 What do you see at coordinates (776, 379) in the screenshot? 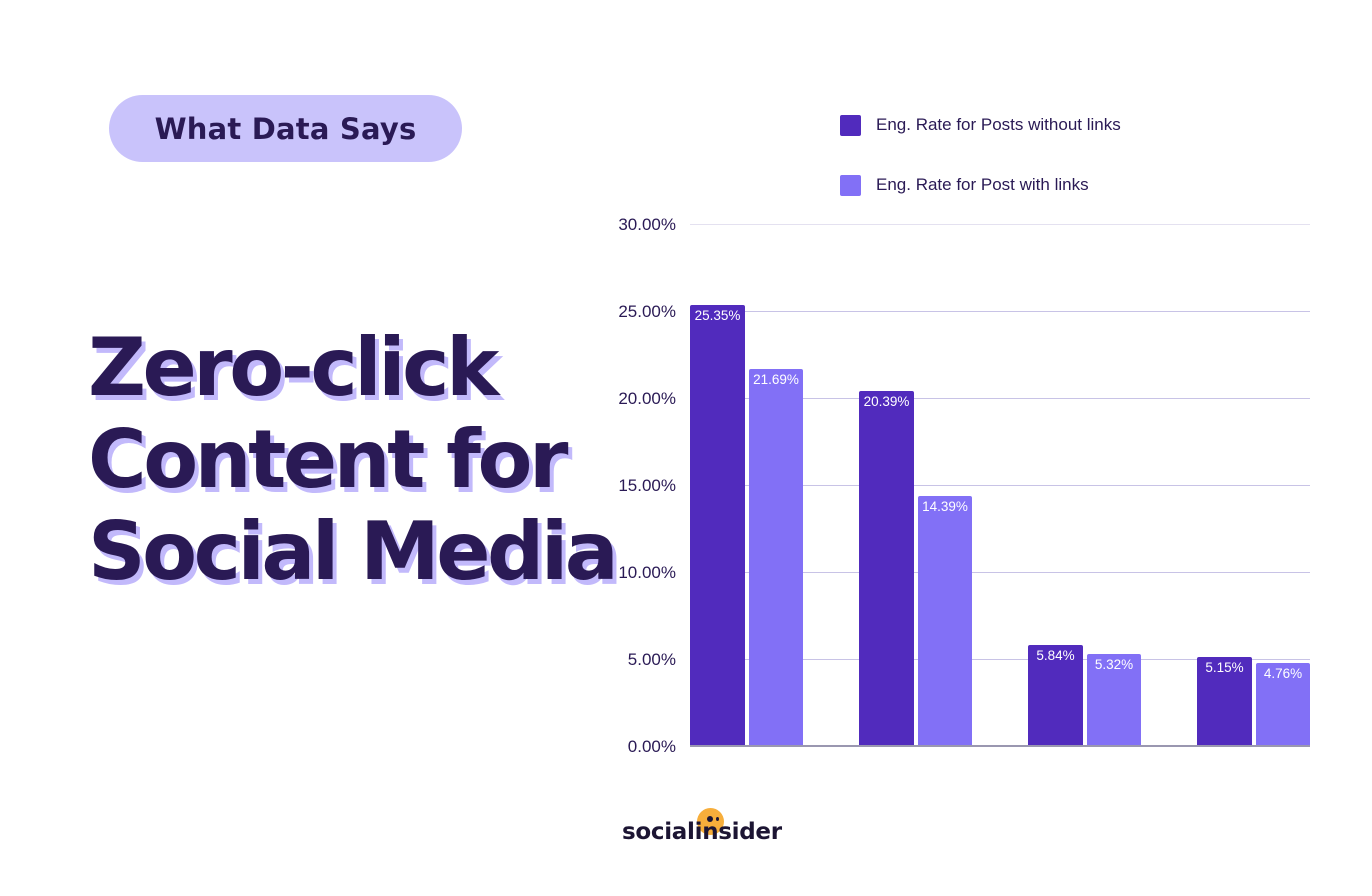
I see `bar-value-label: 21.69%` at bounding box center [776, 379].